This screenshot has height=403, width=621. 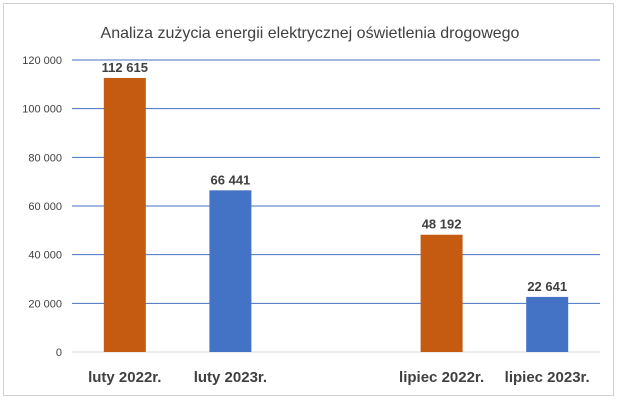 What do you see at coordinates (231, 179) in the screenshot?
I see `data-label: 66 441` at bounding box center [231, 179].